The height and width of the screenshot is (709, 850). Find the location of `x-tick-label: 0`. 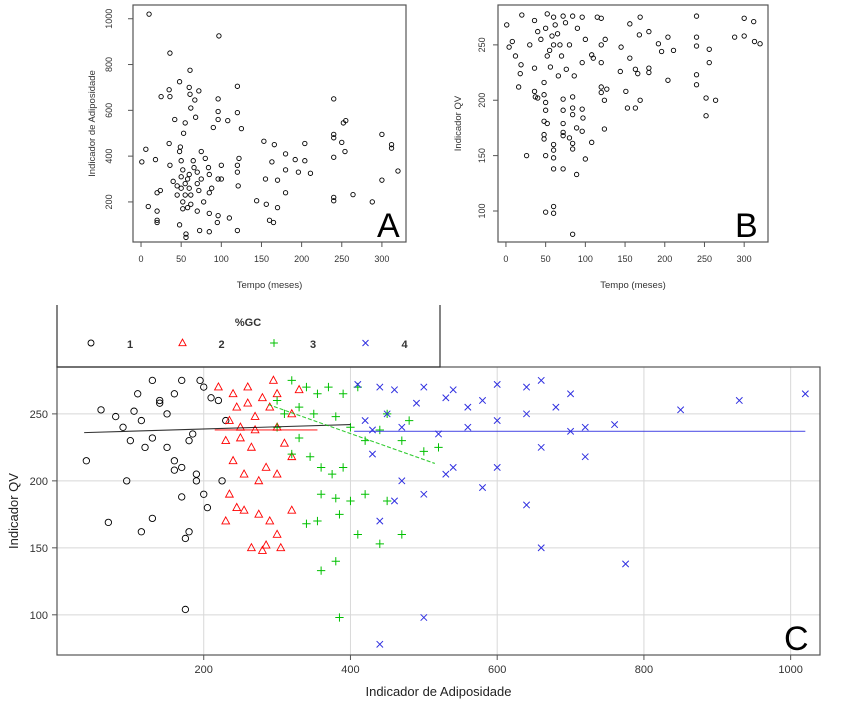

x-tick-label: 0 is located at coordinates (141, 259).